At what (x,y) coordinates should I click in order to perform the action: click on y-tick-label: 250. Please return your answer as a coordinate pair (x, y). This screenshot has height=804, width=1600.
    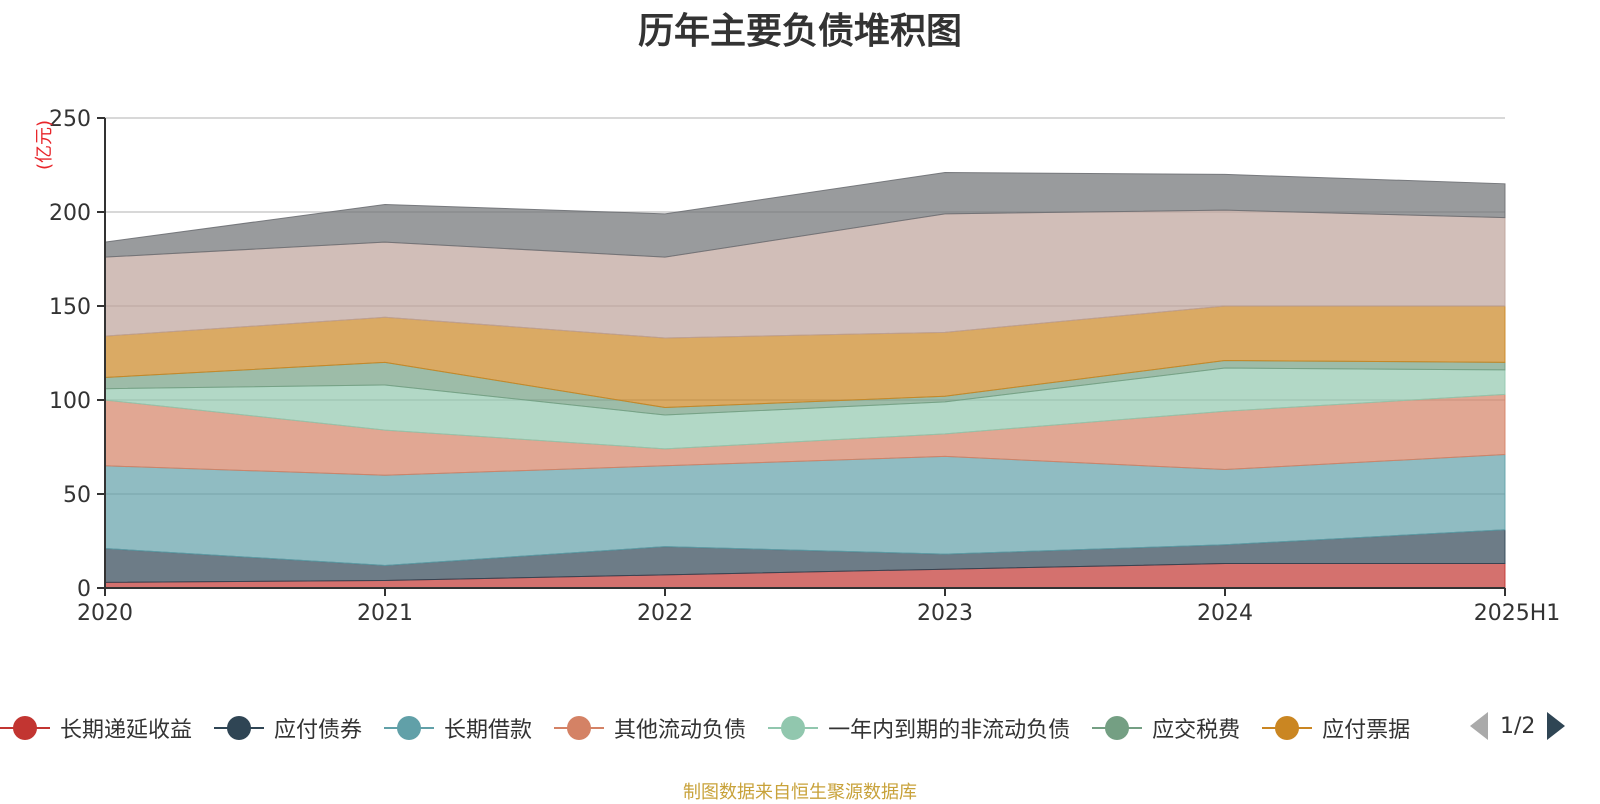
    Looking at the image, I should click on (70, 119).